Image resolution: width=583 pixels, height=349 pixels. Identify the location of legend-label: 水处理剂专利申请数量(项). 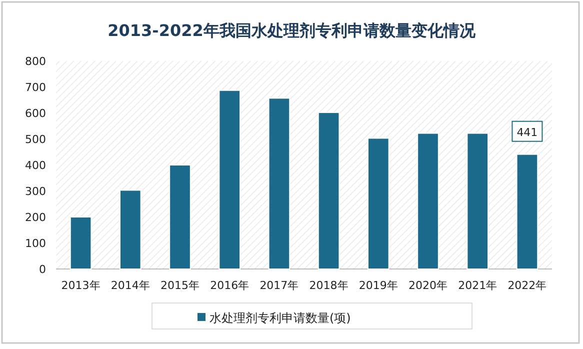
(280, 318).